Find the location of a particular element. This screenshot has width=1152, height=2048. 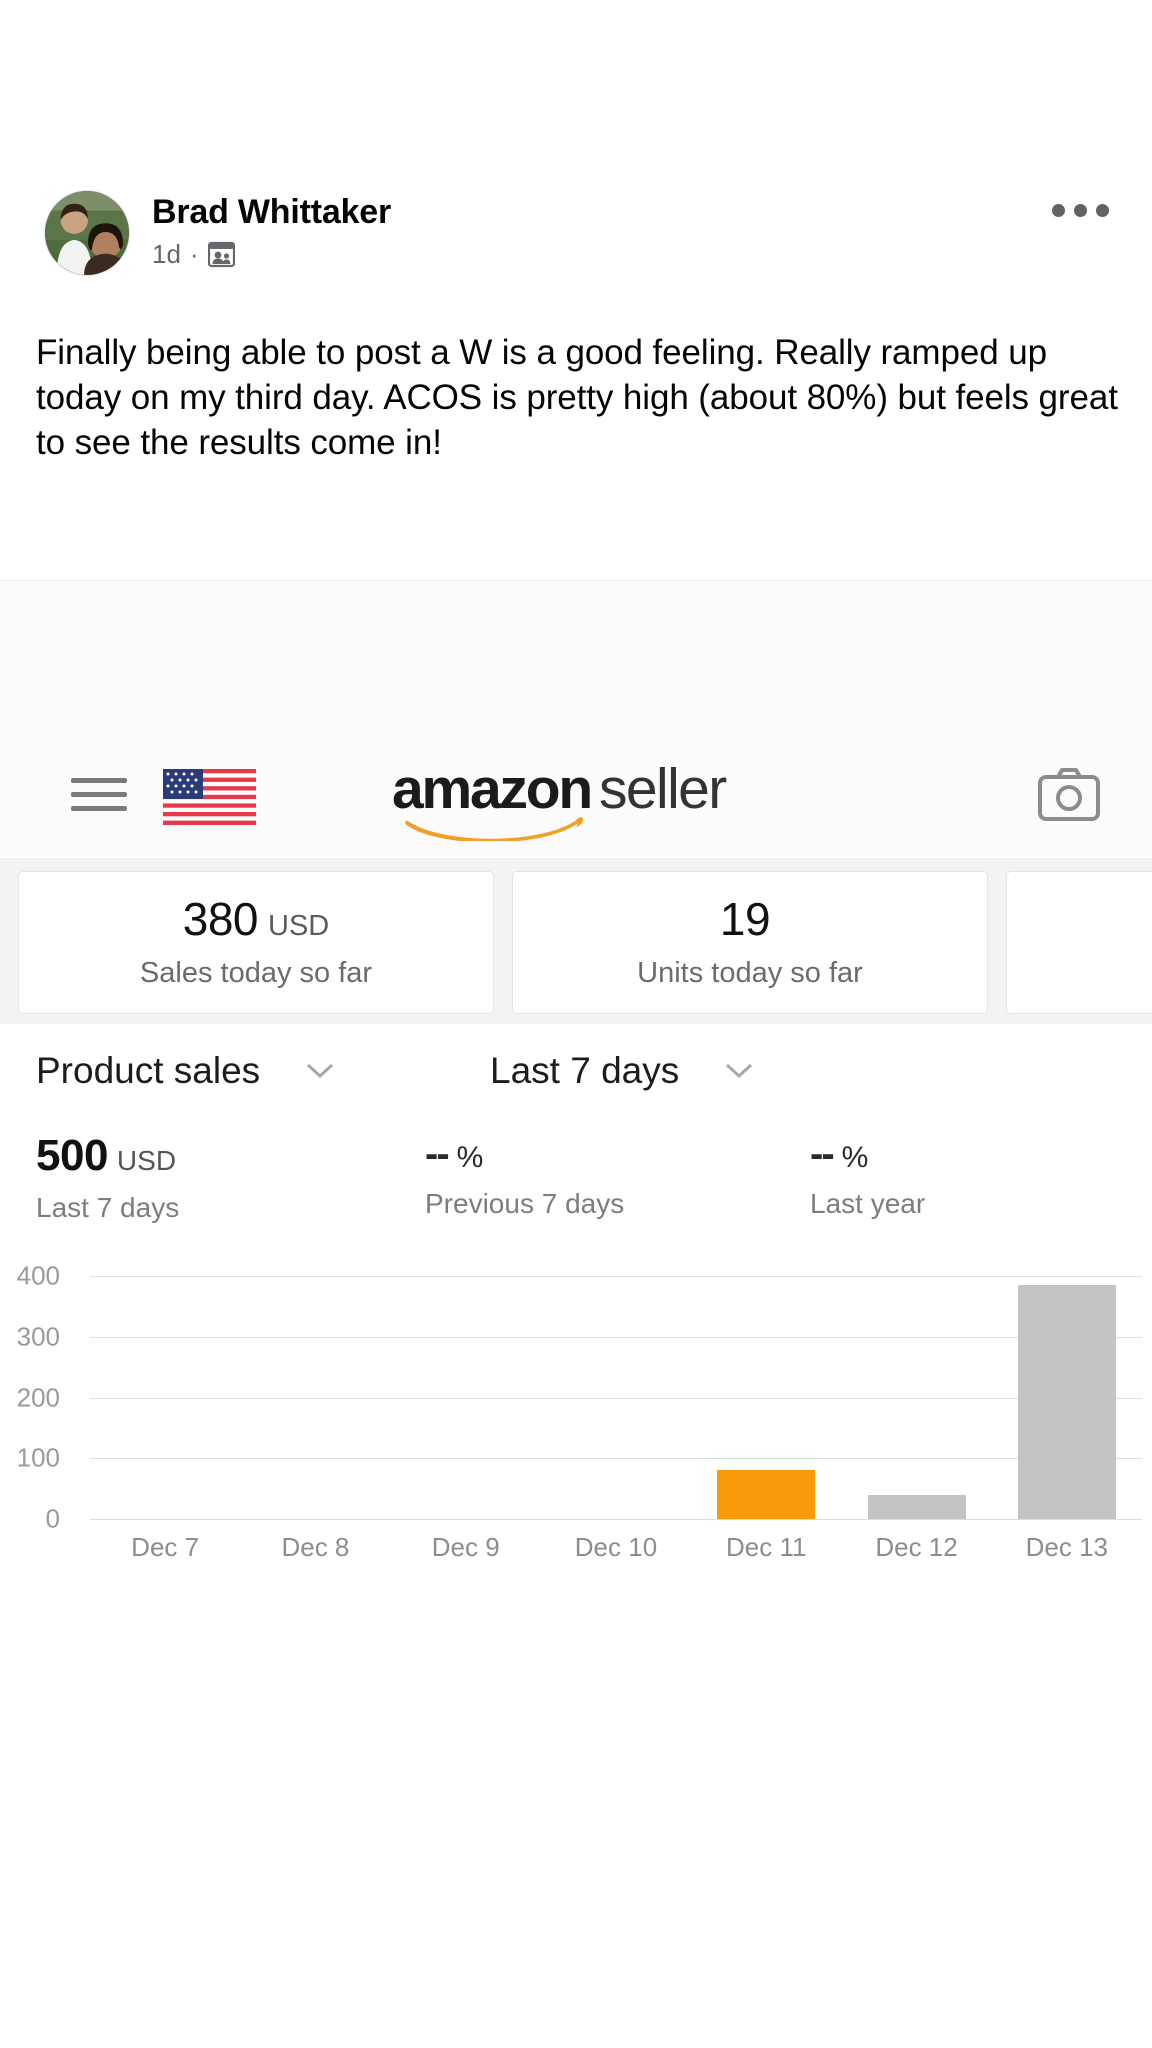

avatar is located at coordinates (87, 233).